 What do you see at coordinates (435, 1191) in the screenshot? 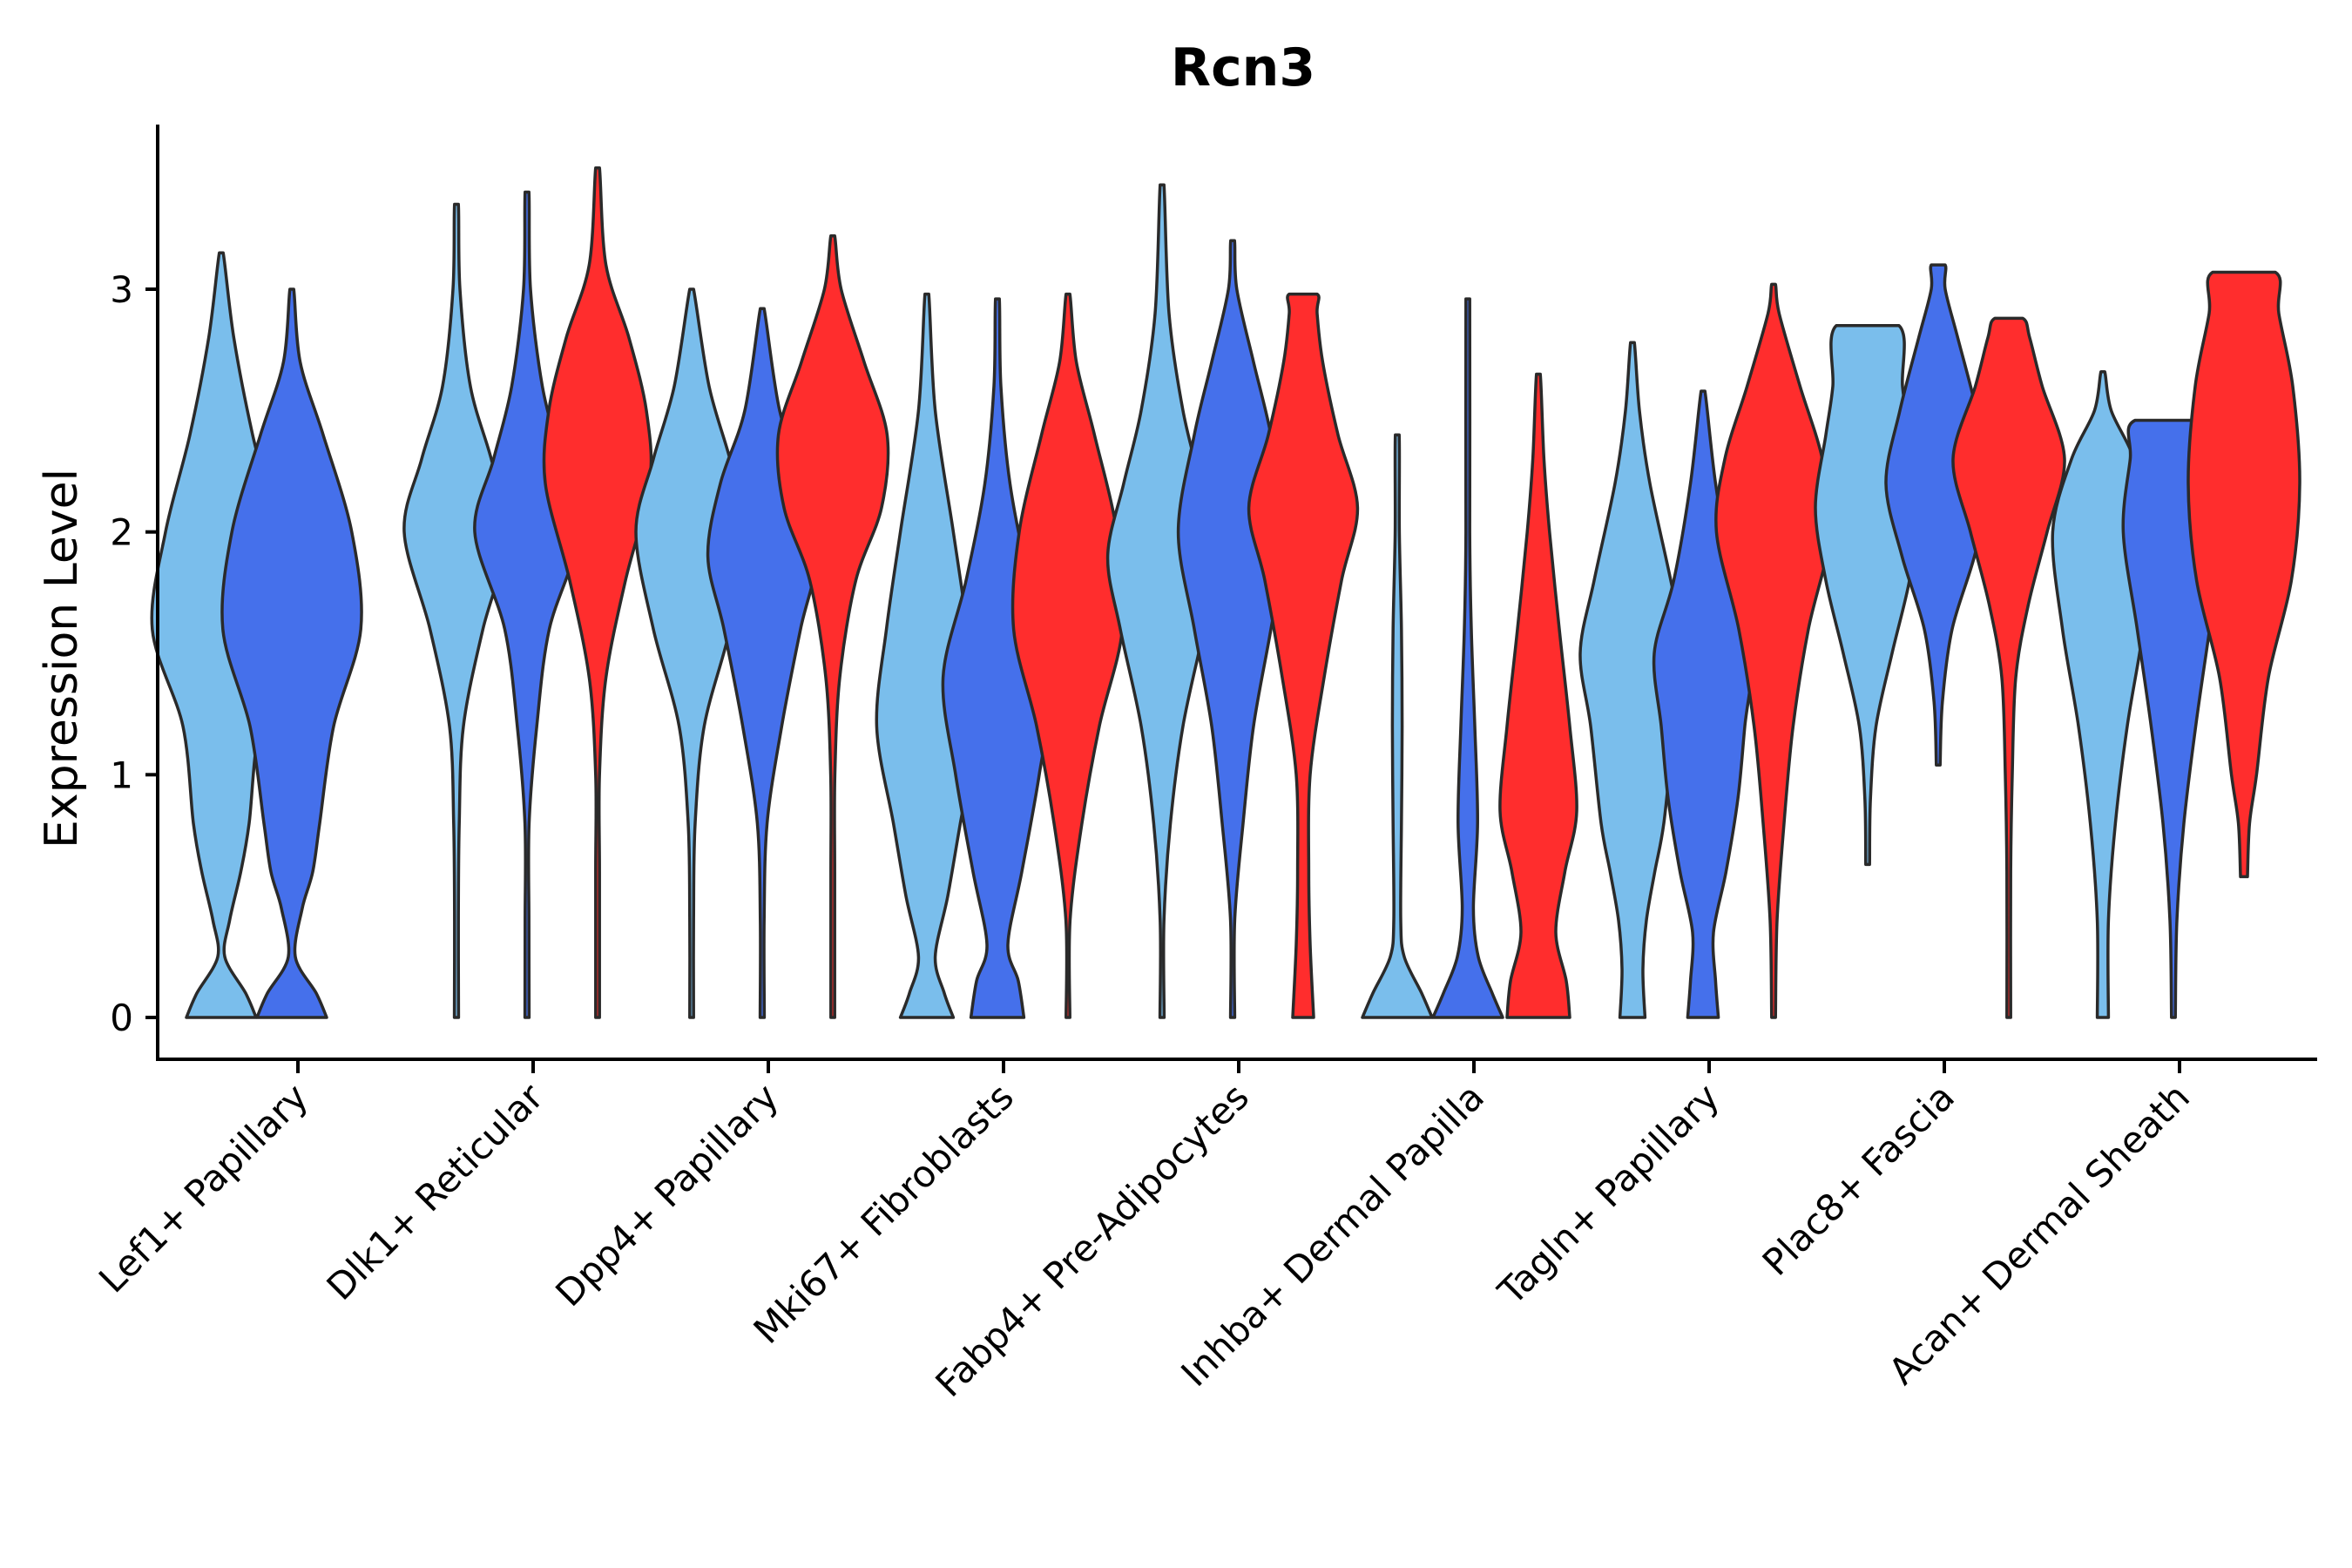
I see `x-tick-label-dlk1-reticular: Dlk1+ Reticular` at bounding box center [435, 1191].